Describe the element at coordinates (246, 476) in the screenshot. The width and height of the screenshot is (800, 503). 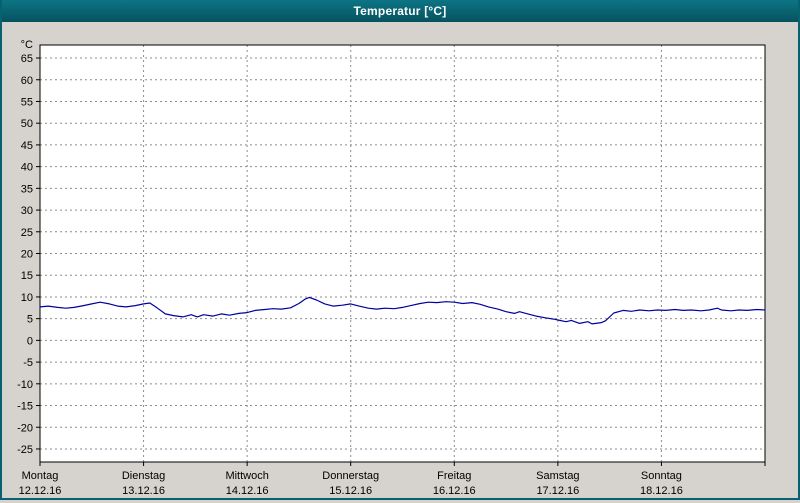
I see `x-day-label: Mittwoch` at that location.